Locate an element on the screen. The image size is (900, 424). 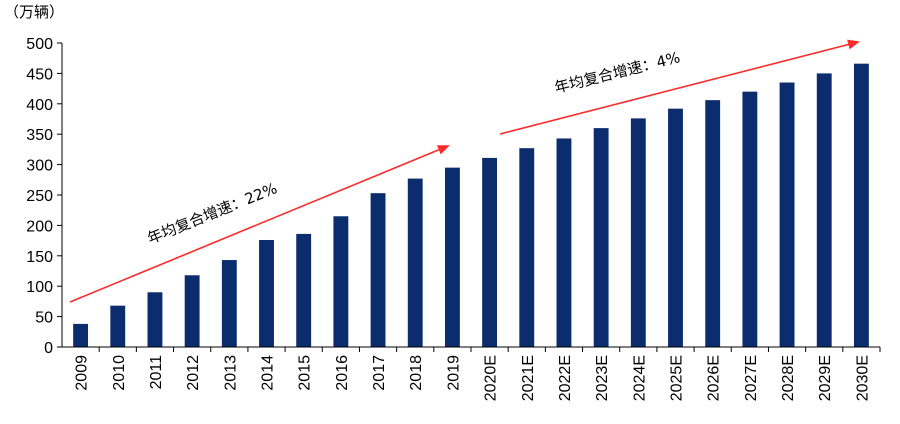
bar-2020E is located at coordinates (490, 252).